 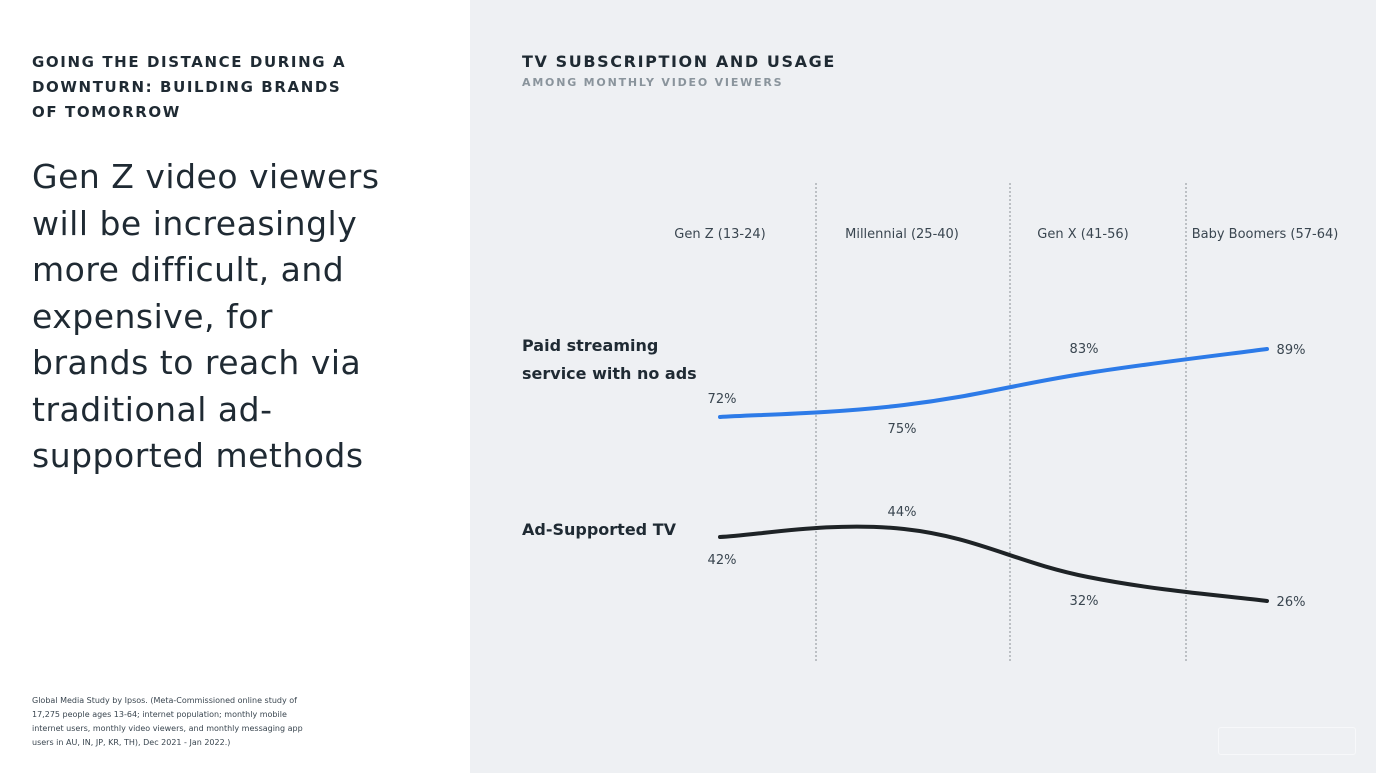 I want to click on category-label: Baby Boomers (57-64), so click(x=1265, y=234).